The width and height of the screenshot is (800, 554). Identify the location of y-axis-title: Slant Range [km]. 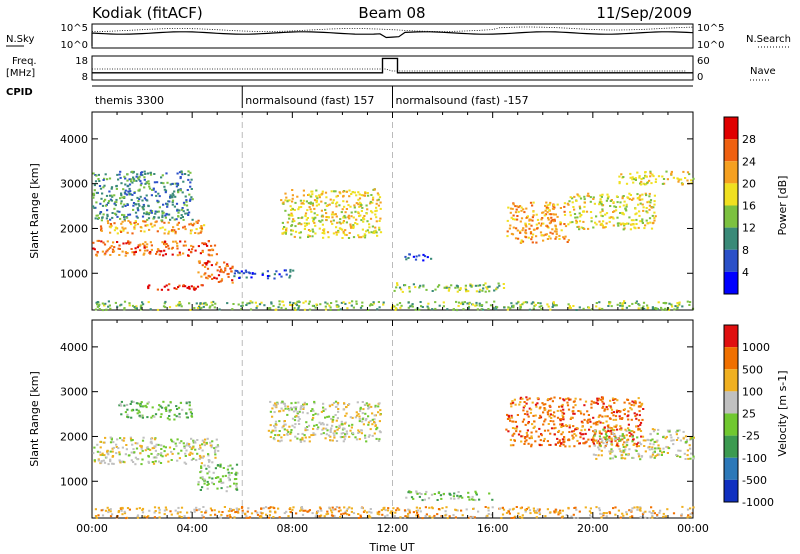
(34, 211).